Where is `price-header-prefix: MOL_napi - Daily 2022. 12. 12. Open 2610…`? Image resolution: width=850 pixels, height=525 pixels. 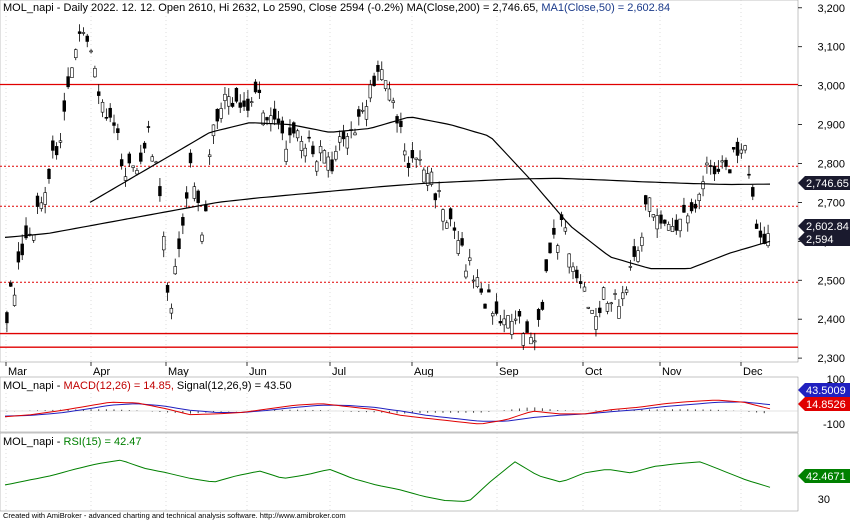
price-header-prefix: MOL_napi - Daily 2022. 12. 12. Open 2610… is located at coordinates (205, 8).